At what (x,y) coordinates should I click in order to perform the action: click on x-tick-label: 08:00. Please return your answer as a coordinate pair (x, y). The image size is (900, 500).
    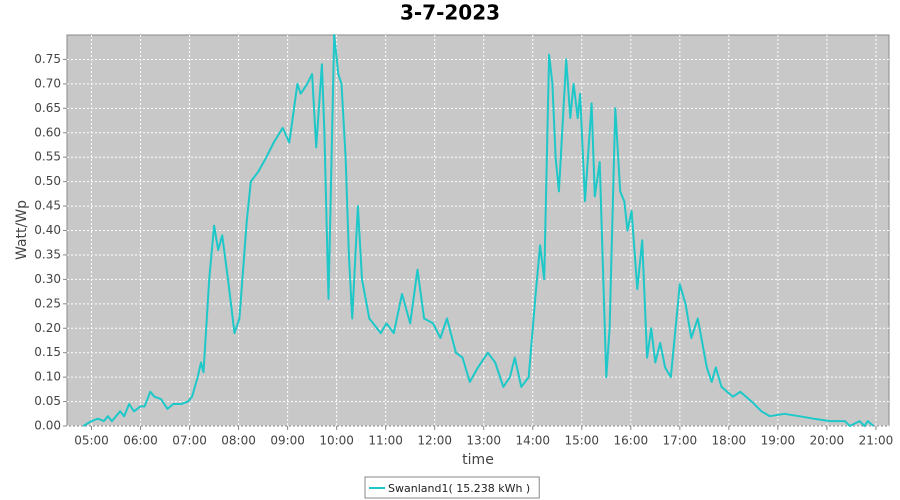
    Looking at the image, I should click on (238, 441).